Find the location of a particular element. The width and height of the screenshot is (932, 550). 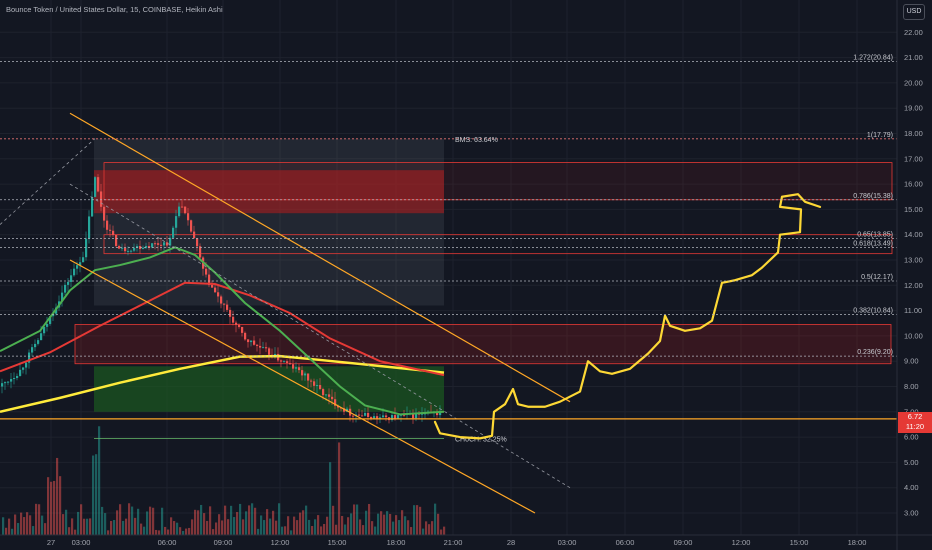

price-tick-label: 16.00 is located at coordinates (913, 184).